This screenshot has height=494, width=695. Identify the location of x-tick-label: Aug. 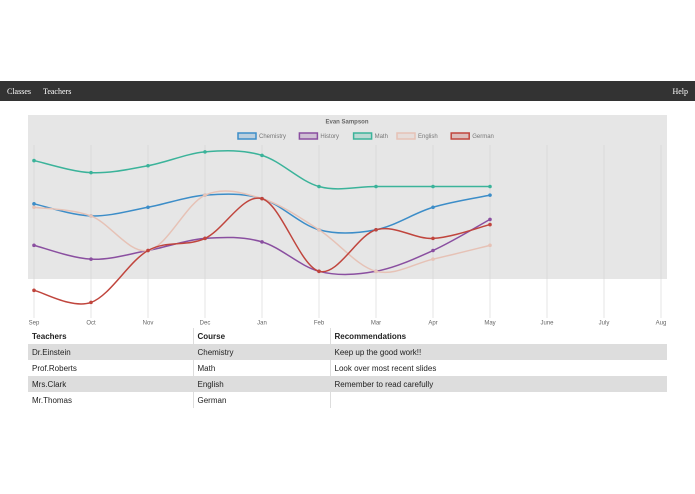
(661, 324).